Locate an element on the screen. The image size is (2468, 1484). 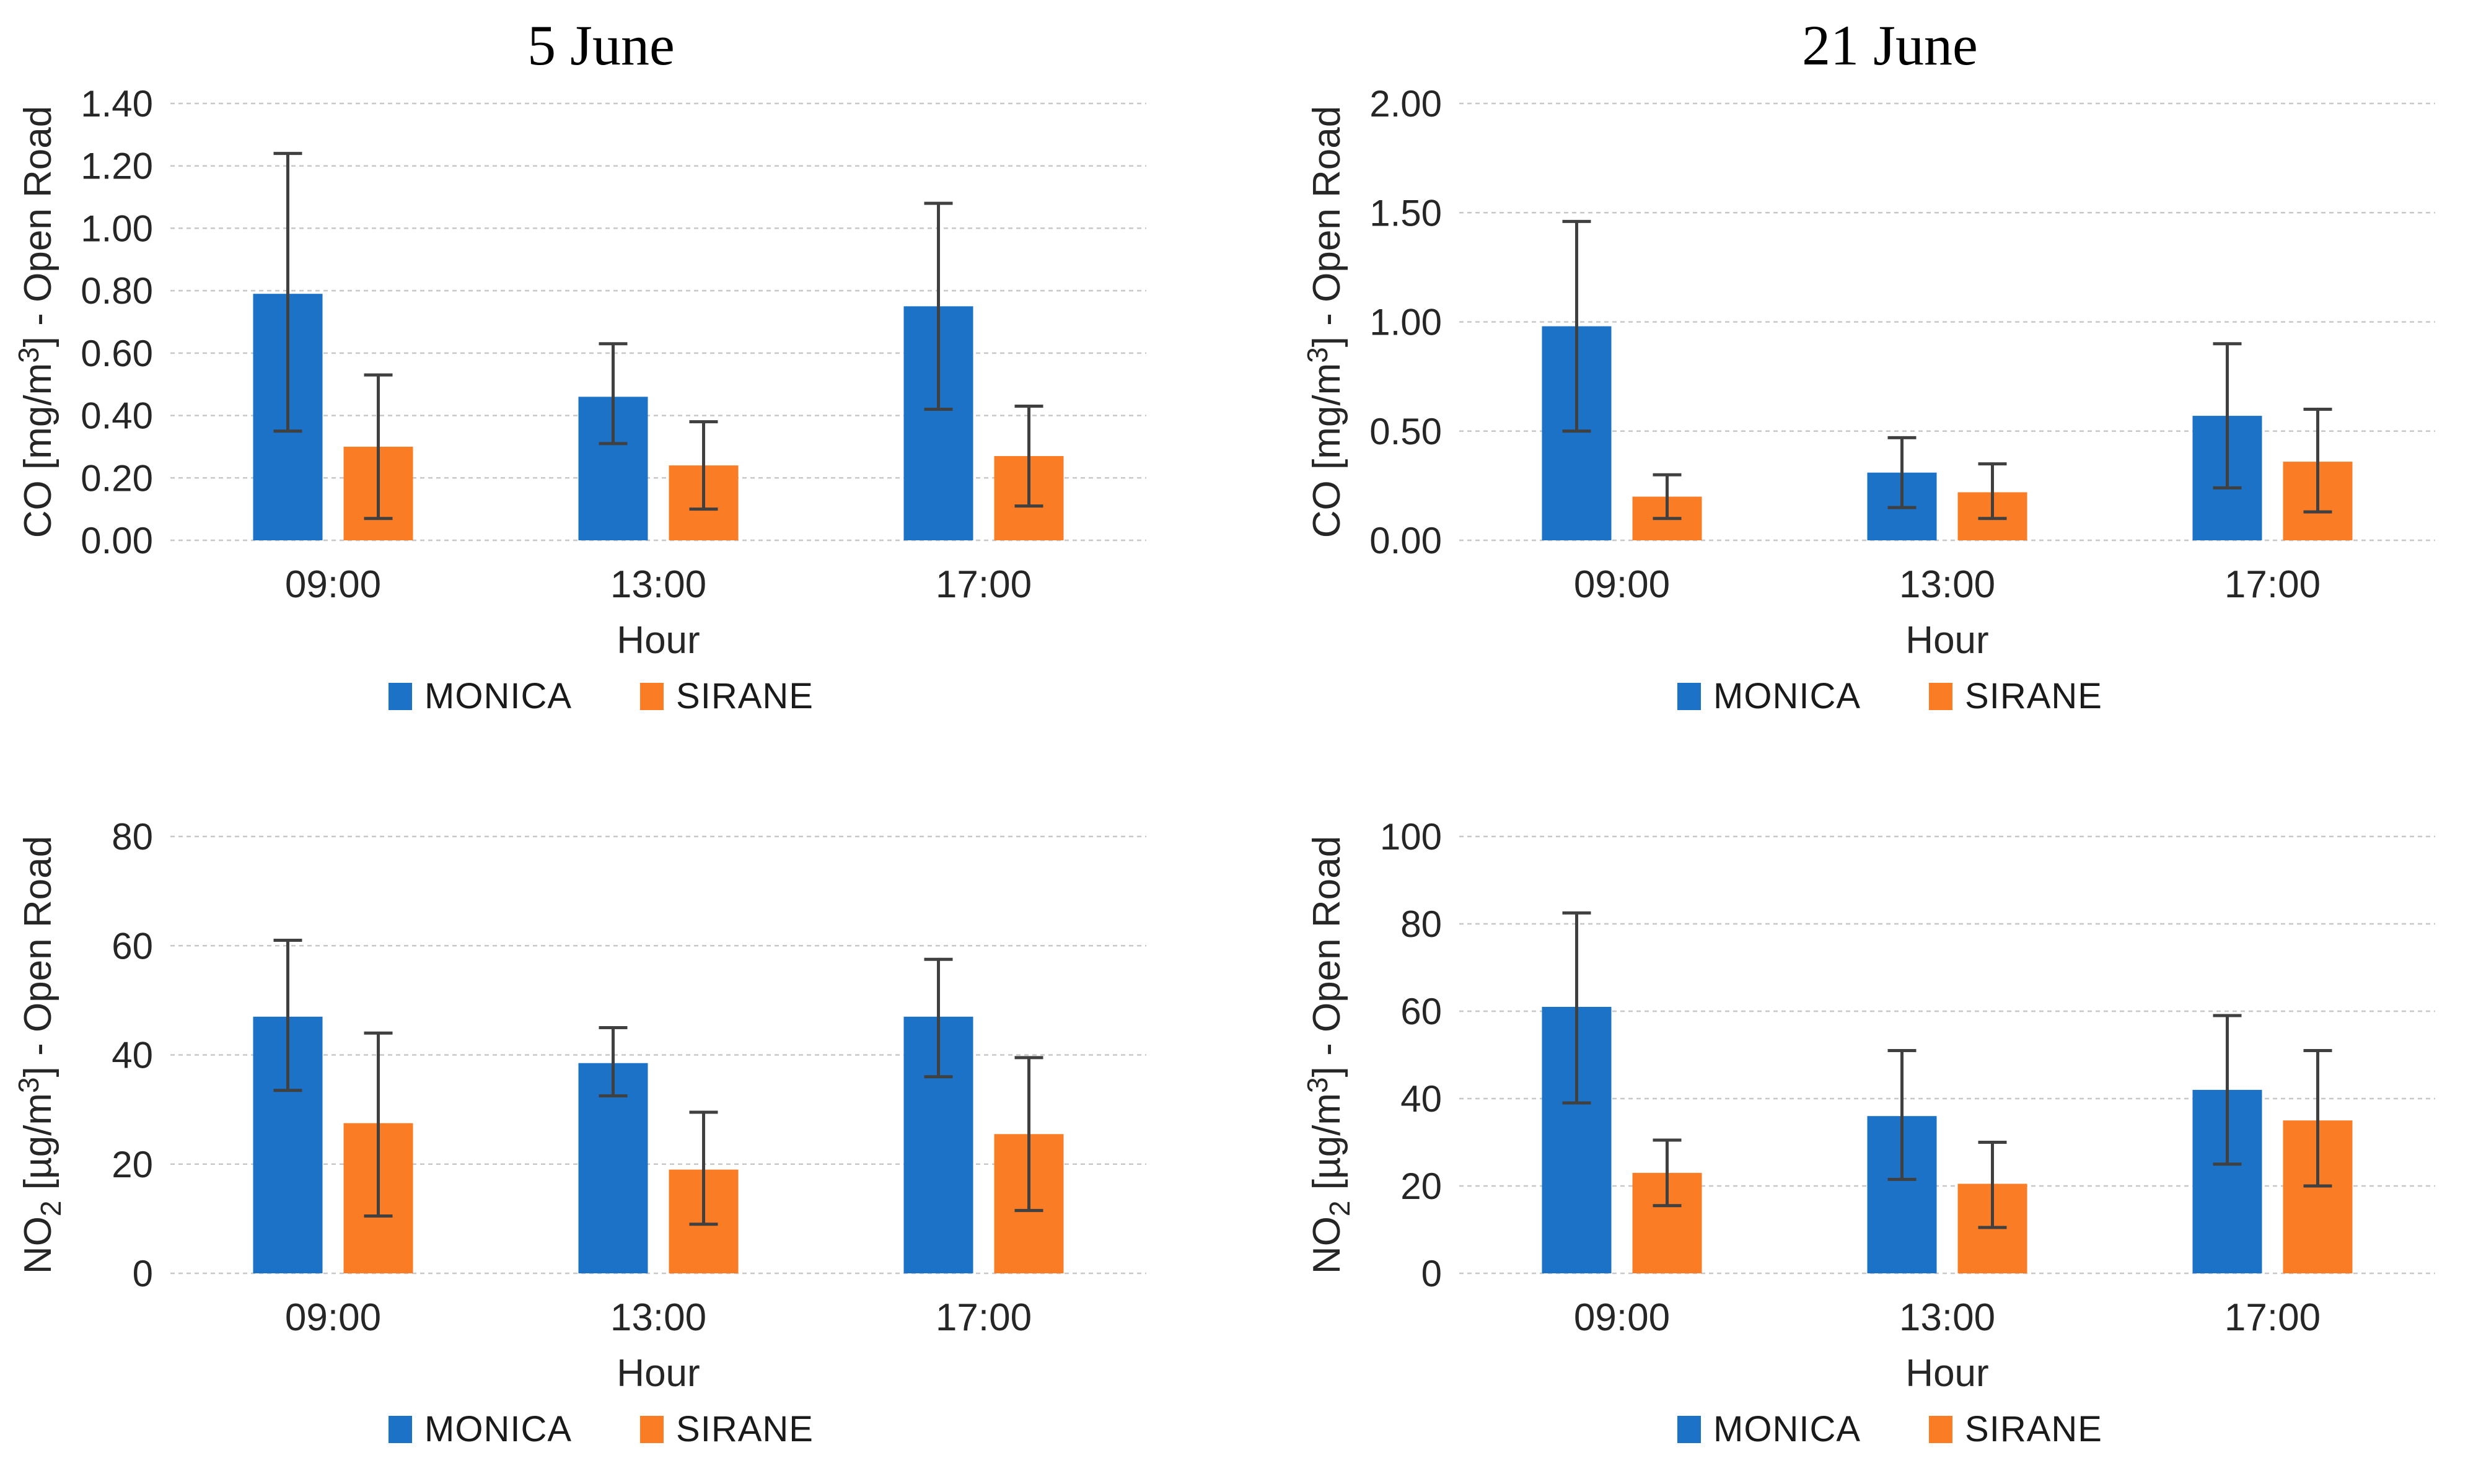
legend-5-june-no2: MONICA SIRANE is located at coordinates (601, 1429).